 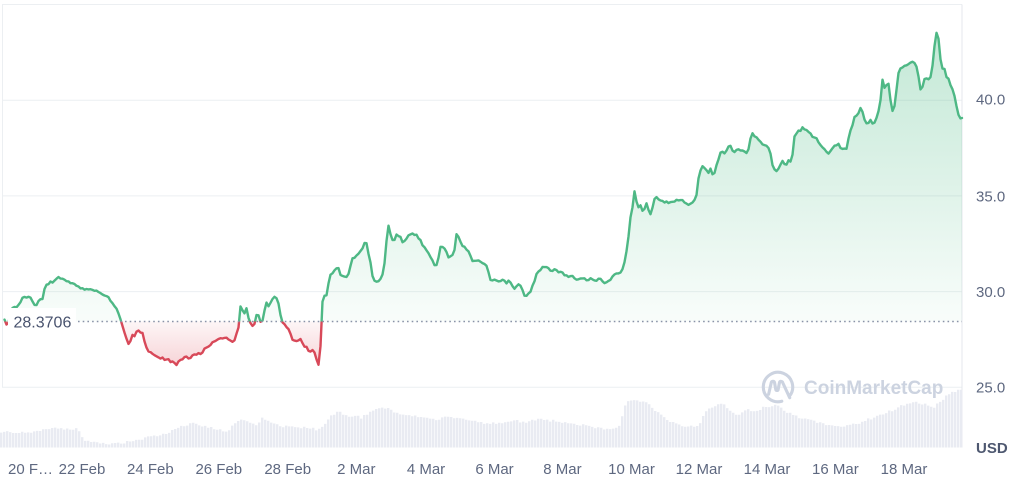 What do you see at coordinates (631, 469) in the screenshot?
I see `svg-text: 10 Mar` at bounding box center [631, 469].